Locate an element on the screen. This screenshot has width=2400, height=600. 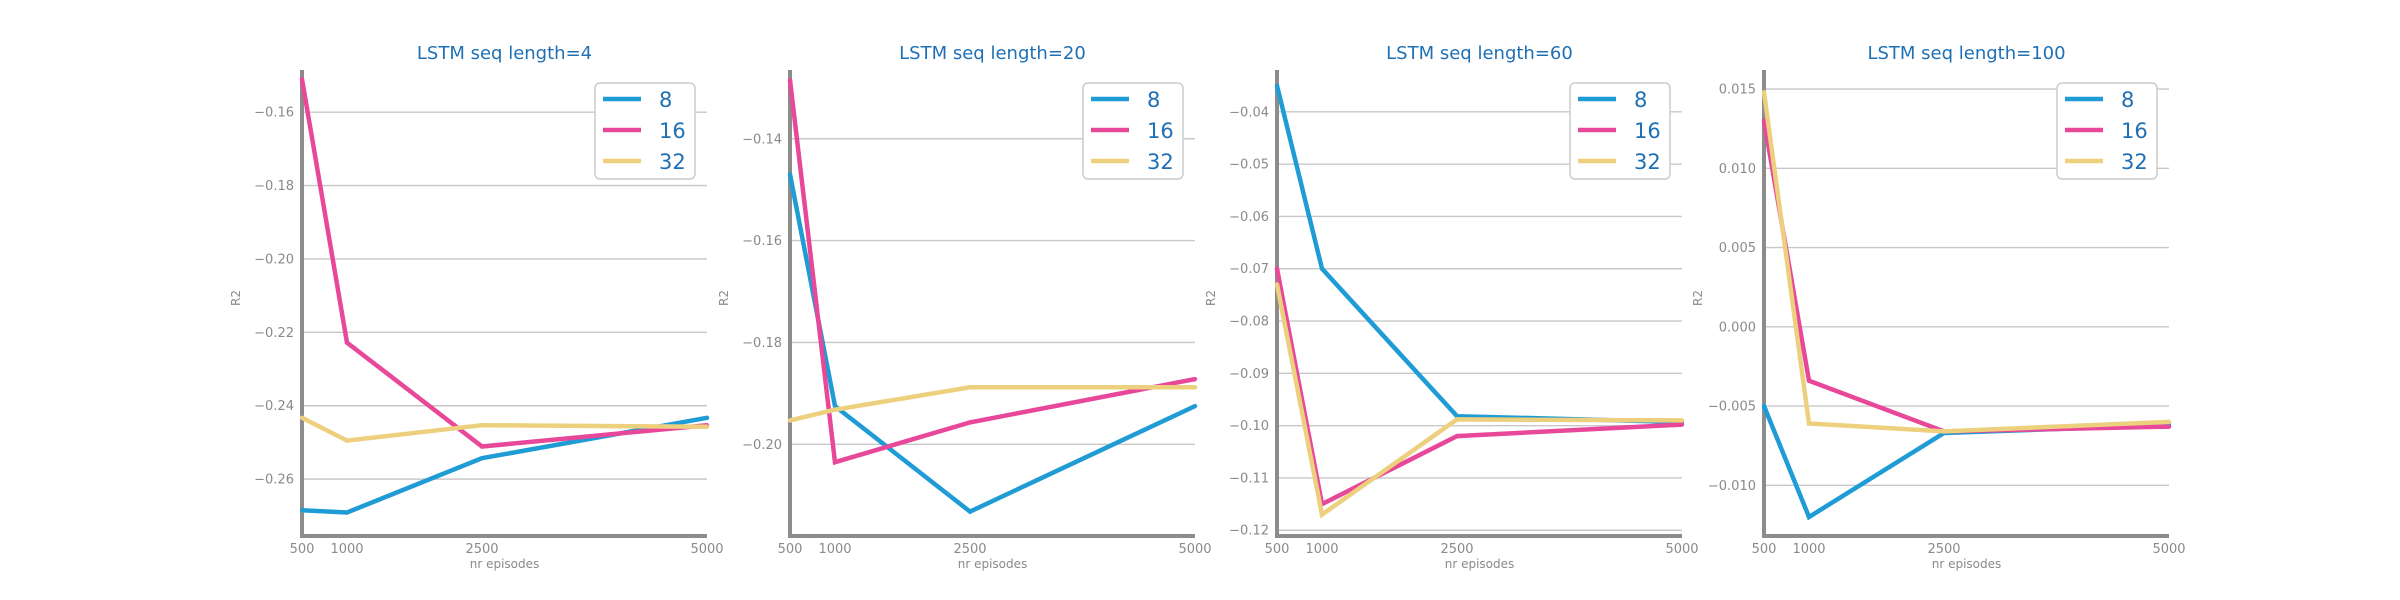
y-tick-label: −0.11 is located at coordinates (1249, 478).